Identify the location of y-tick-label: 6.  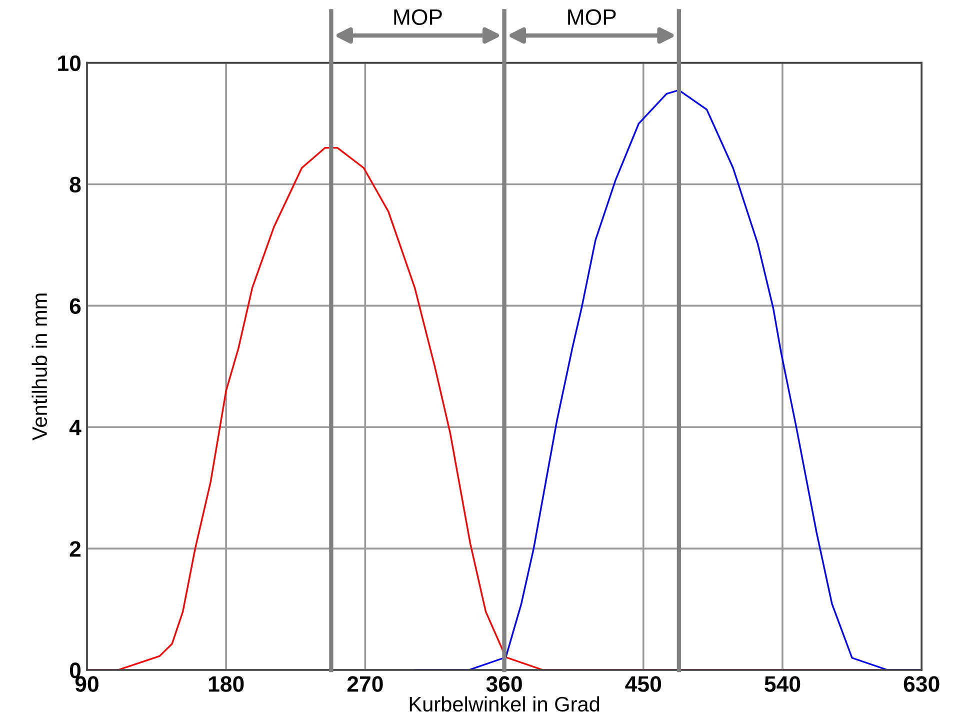
(75, 306).